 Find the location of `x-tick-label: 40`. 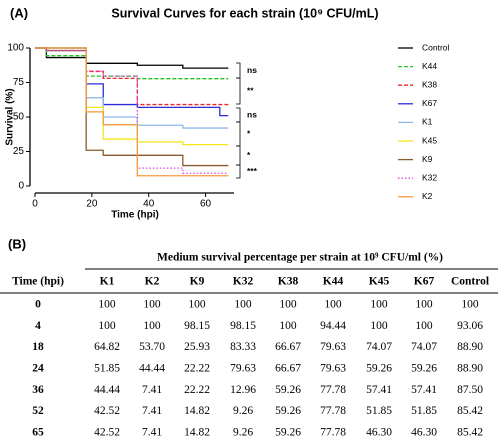

x-tick-label: 40 is located at coordinates (149, 204).